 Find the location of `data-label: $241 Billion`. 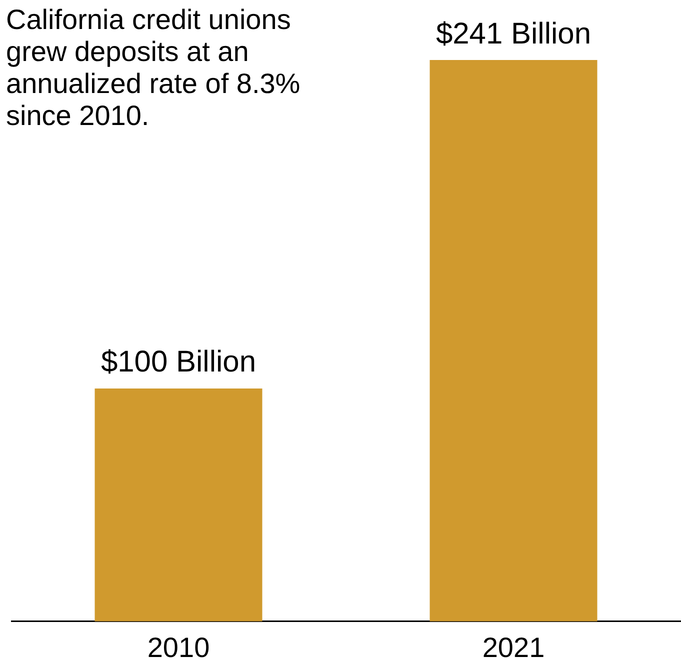

data-label: $241 Billion is located at coordinates (514, 33).